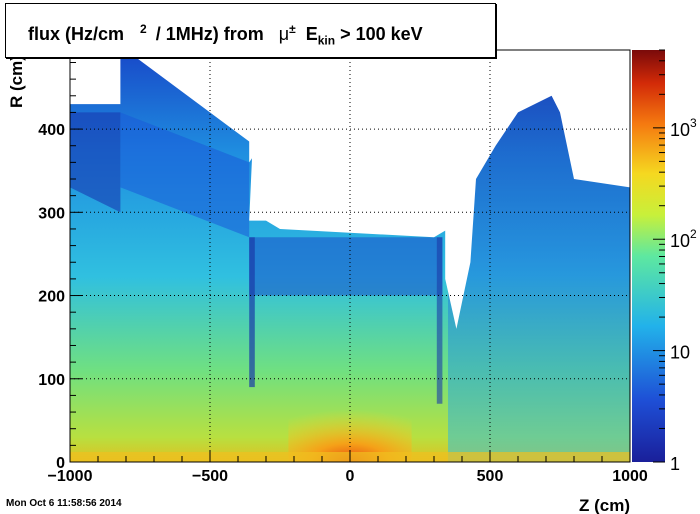  What do you see at coordinates (207, 34) in the screenshot?
I see `title-part2: / 1MHz) from` at bounding box center [207, 34].